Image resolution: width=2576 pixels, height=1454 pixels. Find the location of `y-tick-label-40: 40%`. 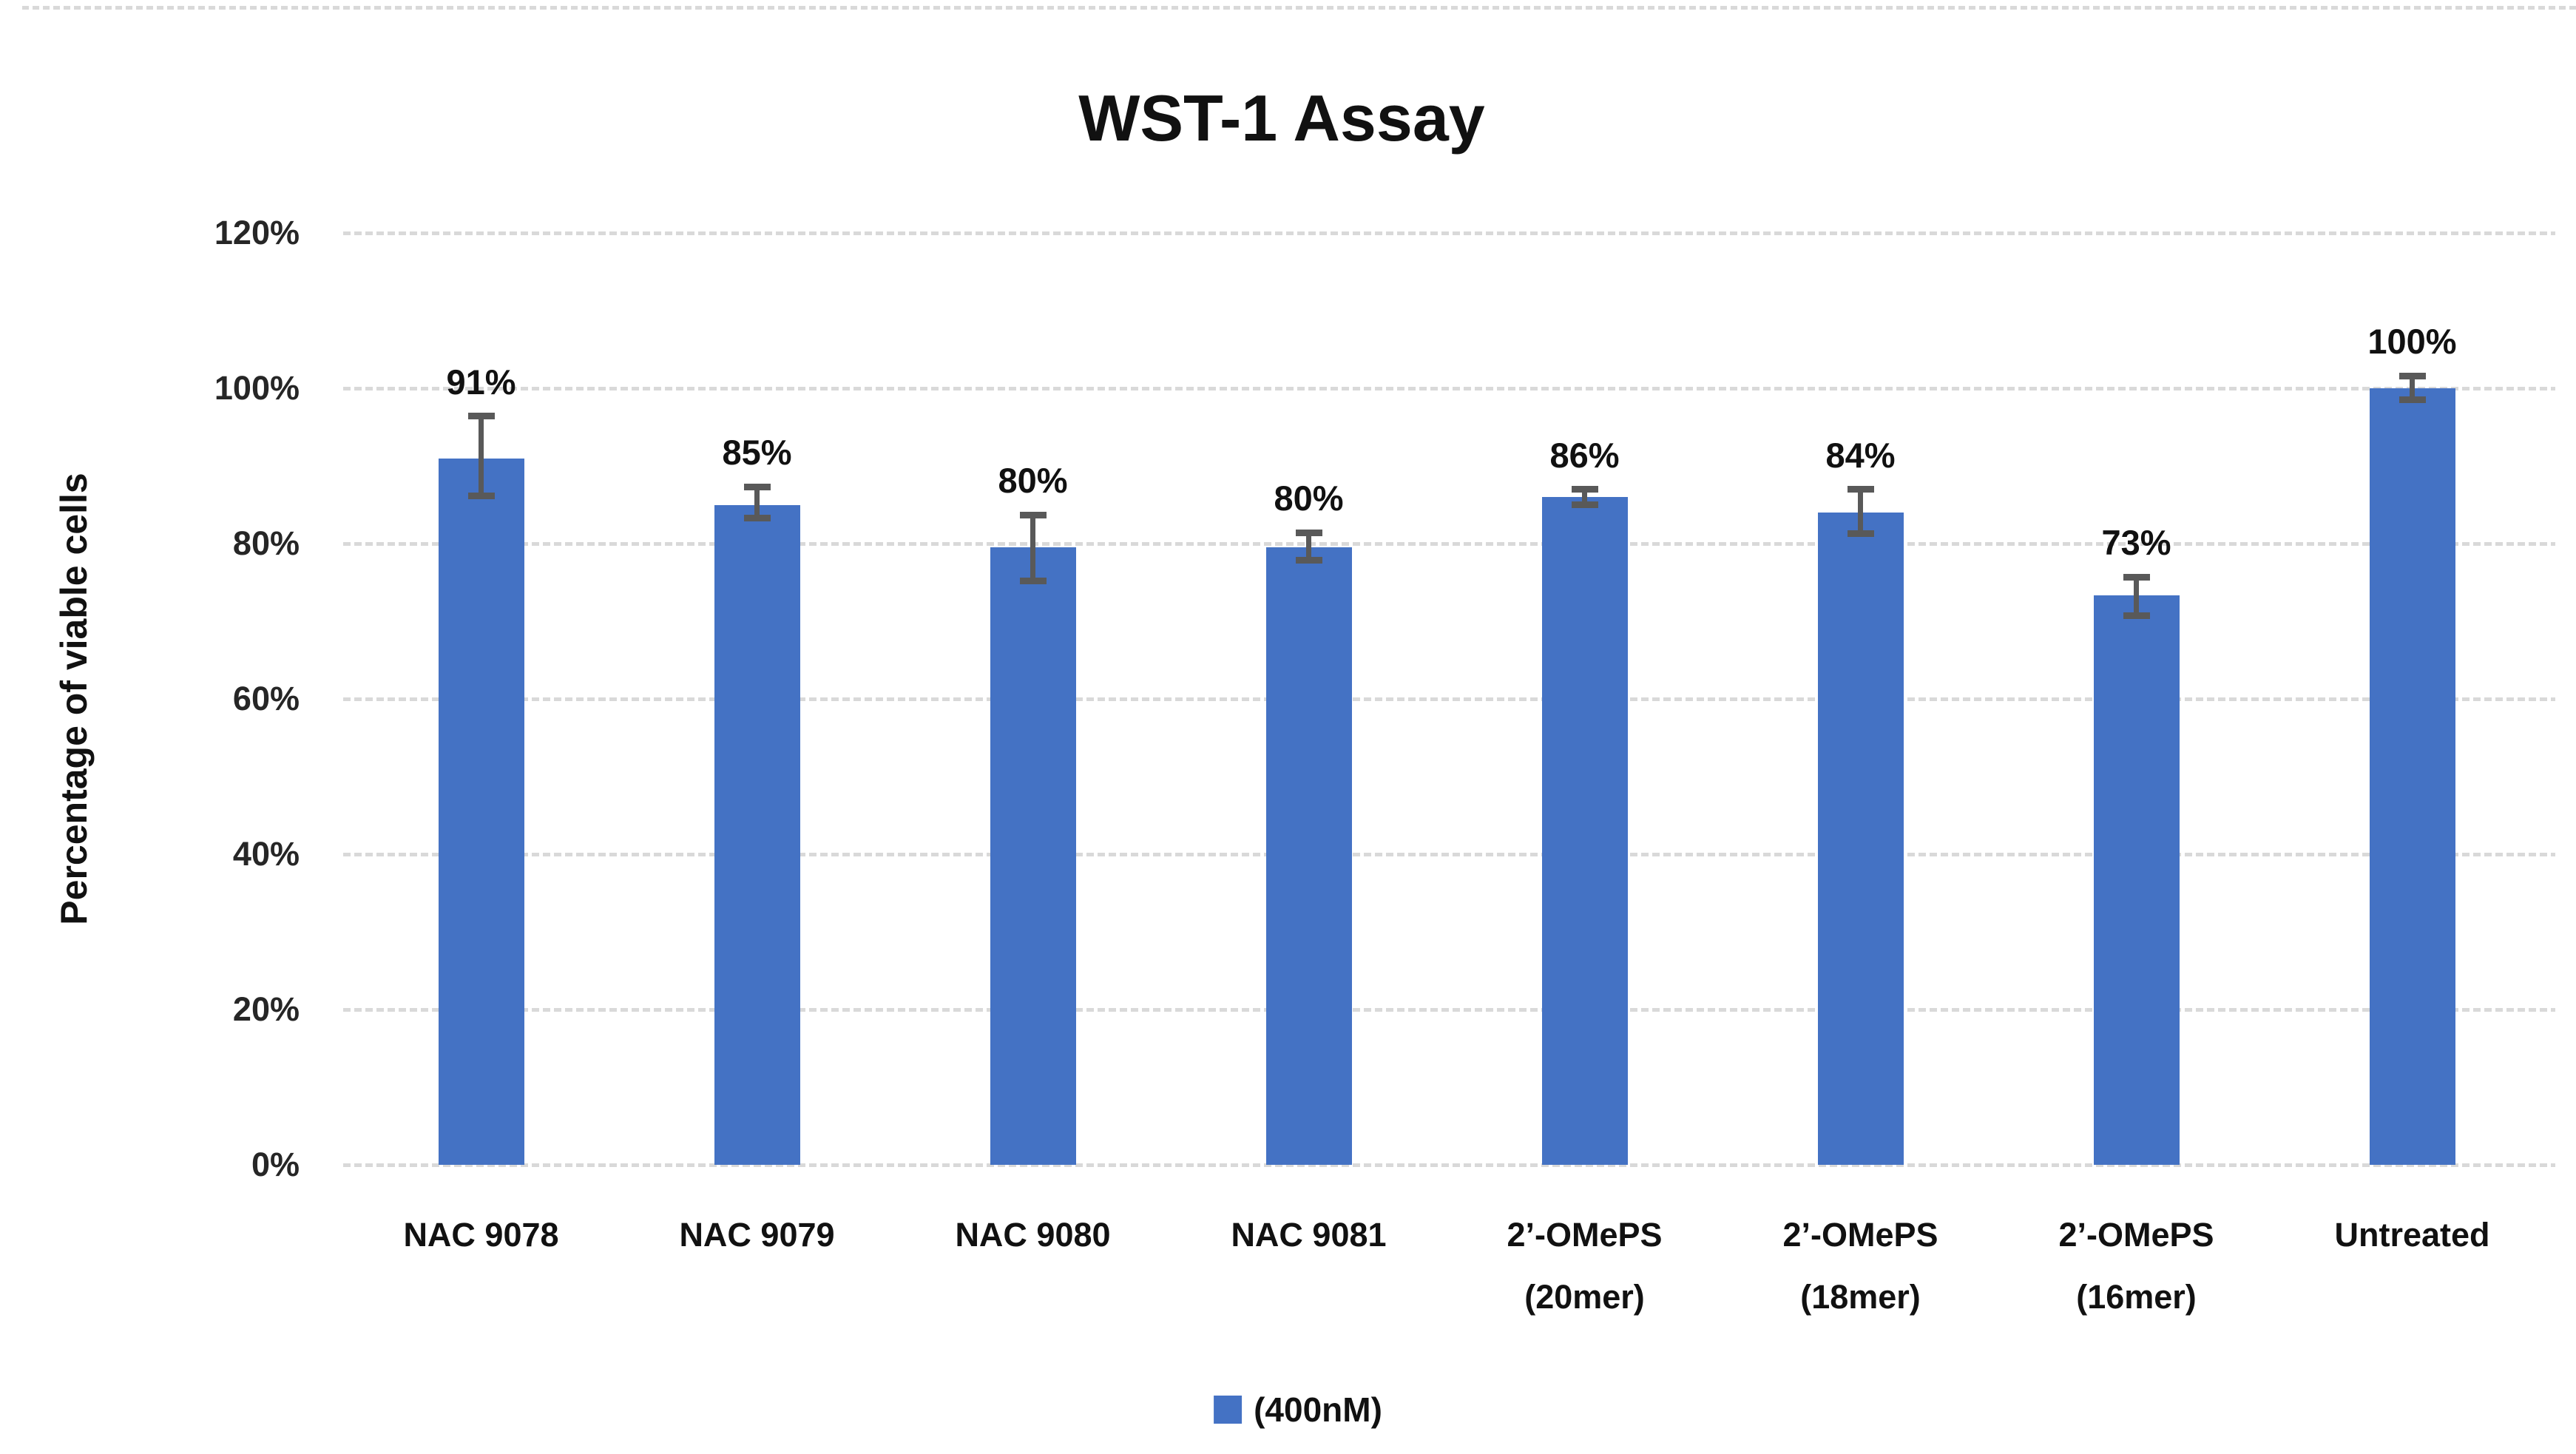

y-tick-label-40: 40% is located at coordinates (266, 854).